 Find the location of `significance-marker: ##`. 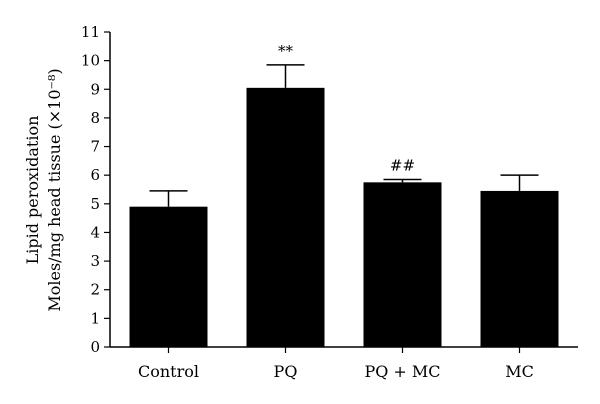

significance-marker: ## is located at coordinates (402, 165).